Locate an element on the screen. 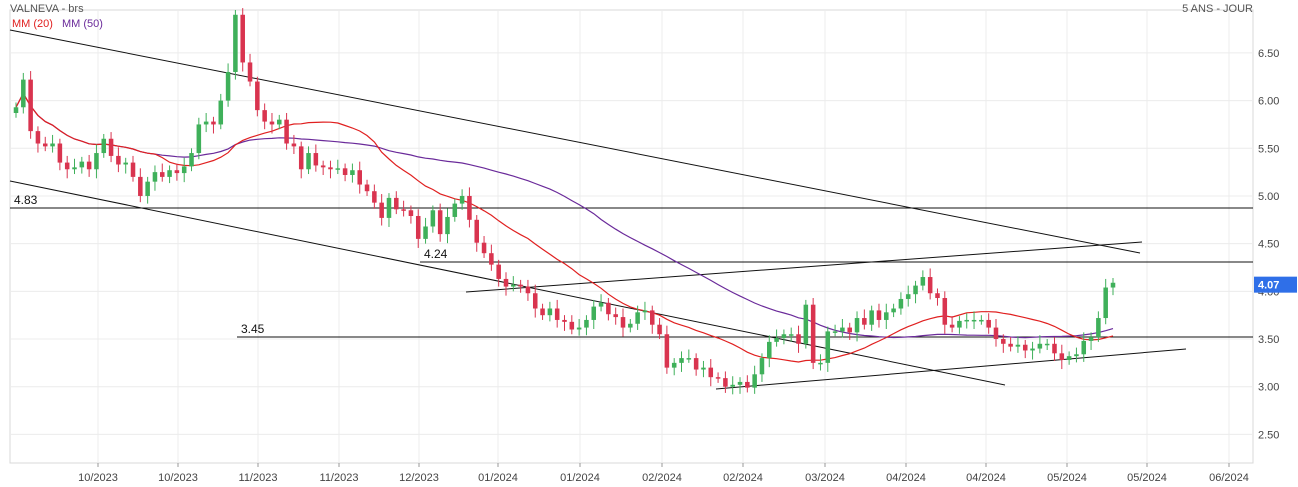 Image resolution: width=1298 pixels, height=487 pixels. y-tick-label: 2.50 is located at coordinates (1268, 435).